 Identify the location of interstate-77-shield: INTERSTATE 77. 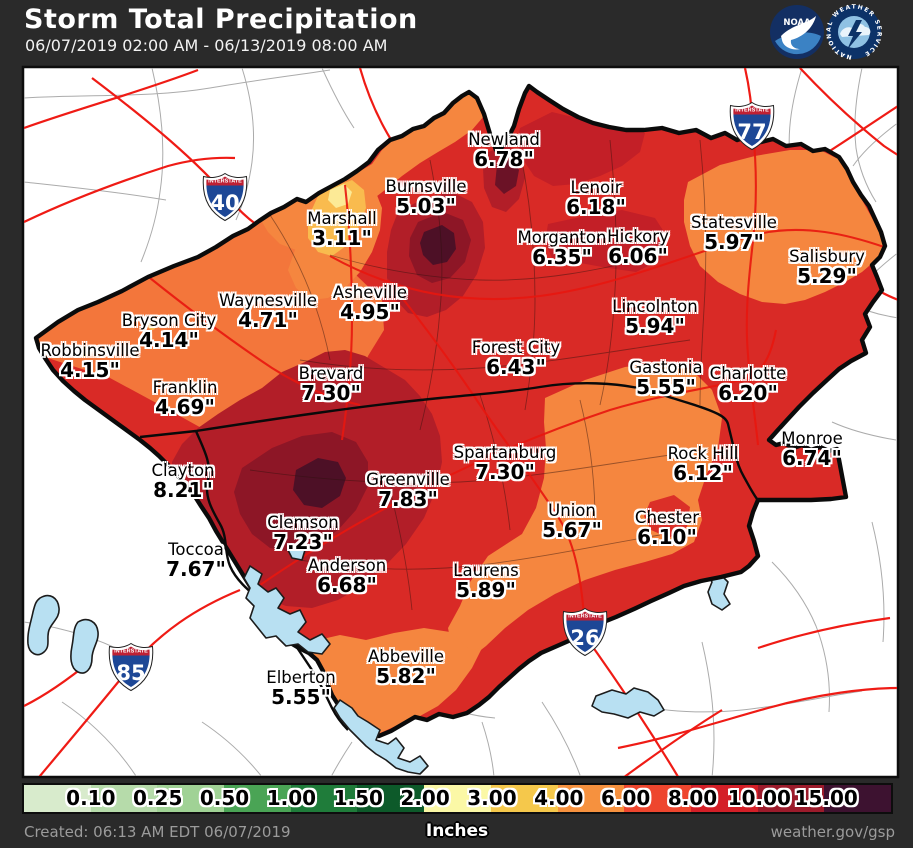
(752, 126).